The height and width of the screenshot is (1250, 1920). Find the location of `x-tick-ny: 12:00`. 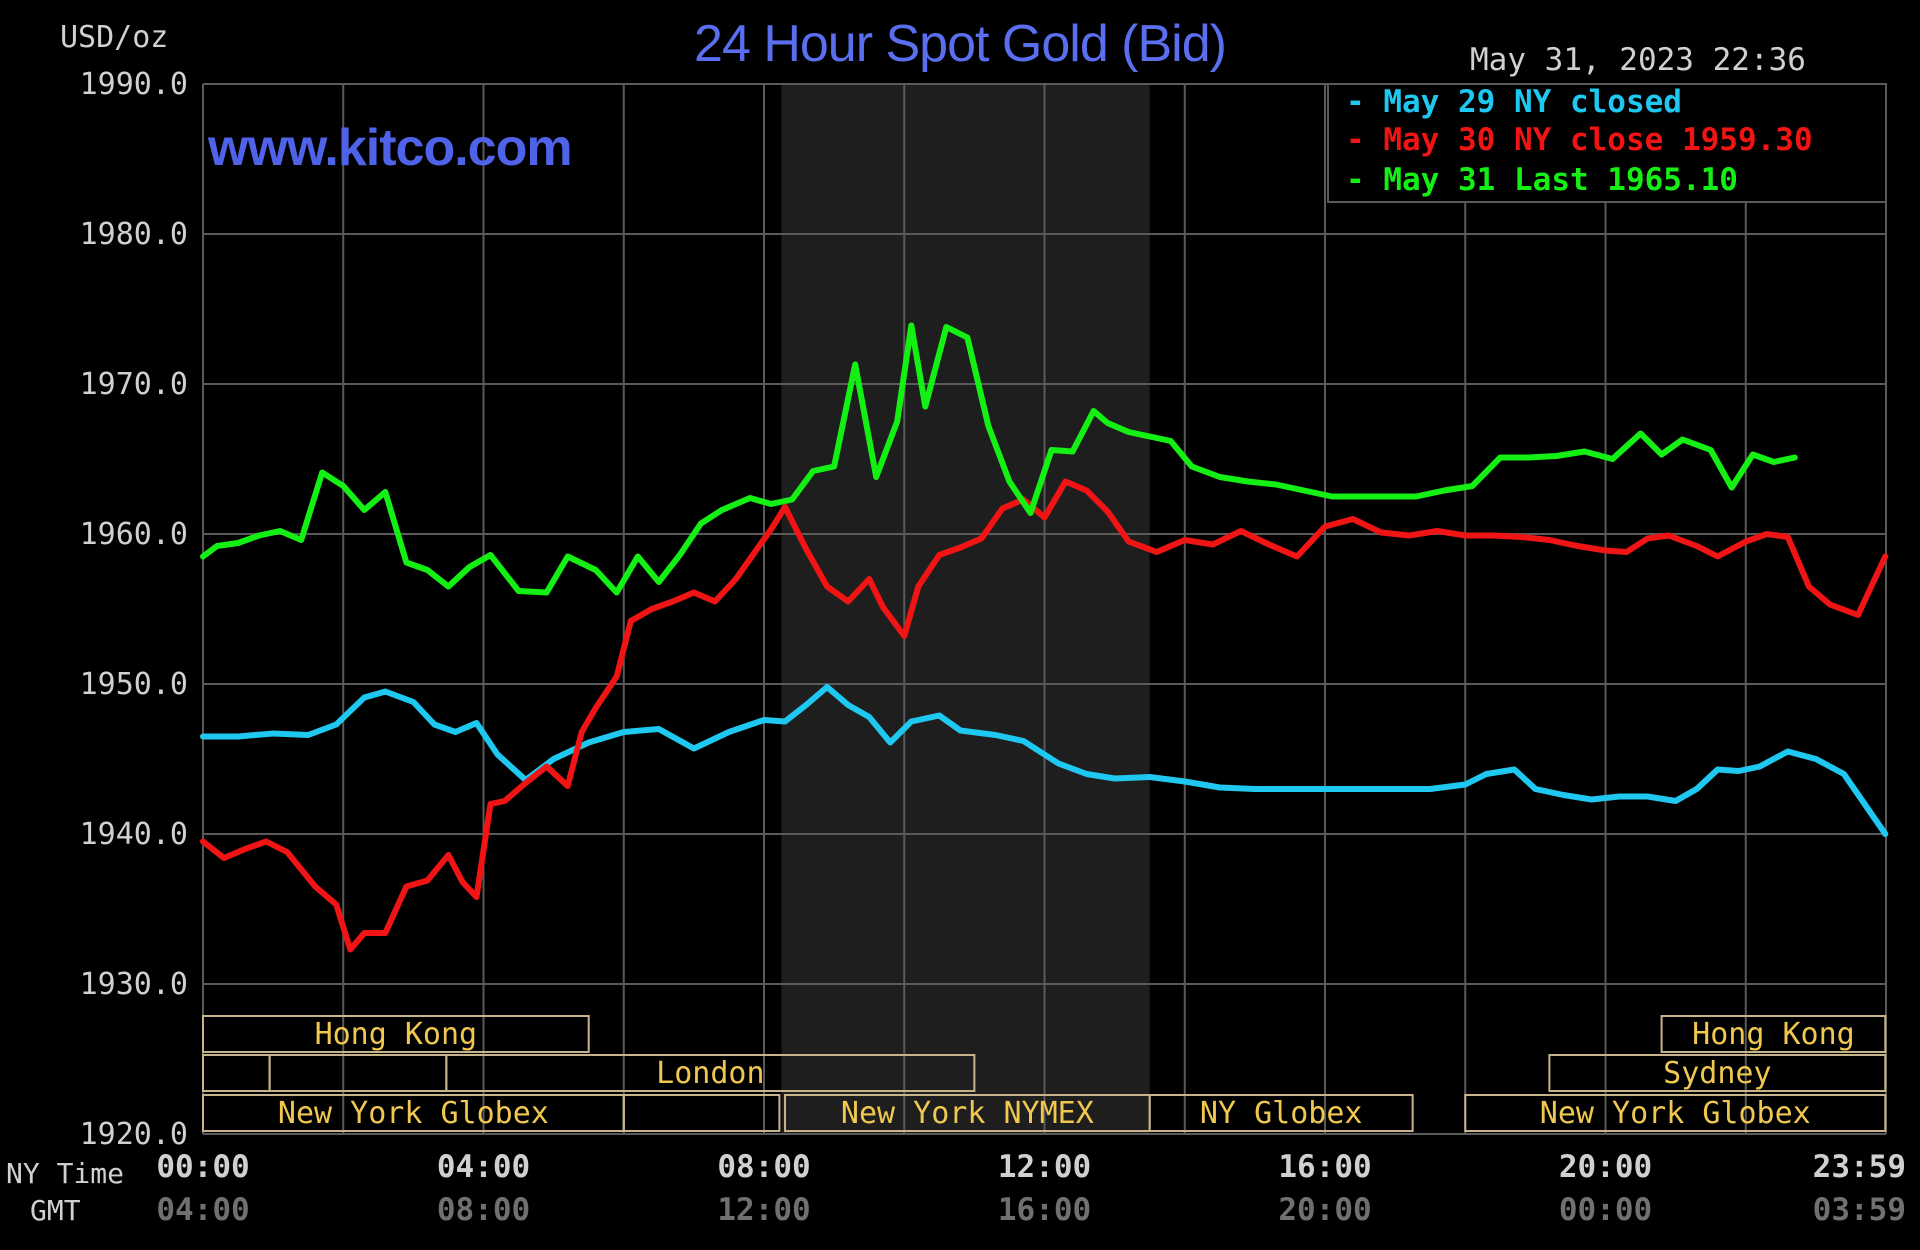

x-tick-ny: 12:00 is located at coordinates (1044, 1167).